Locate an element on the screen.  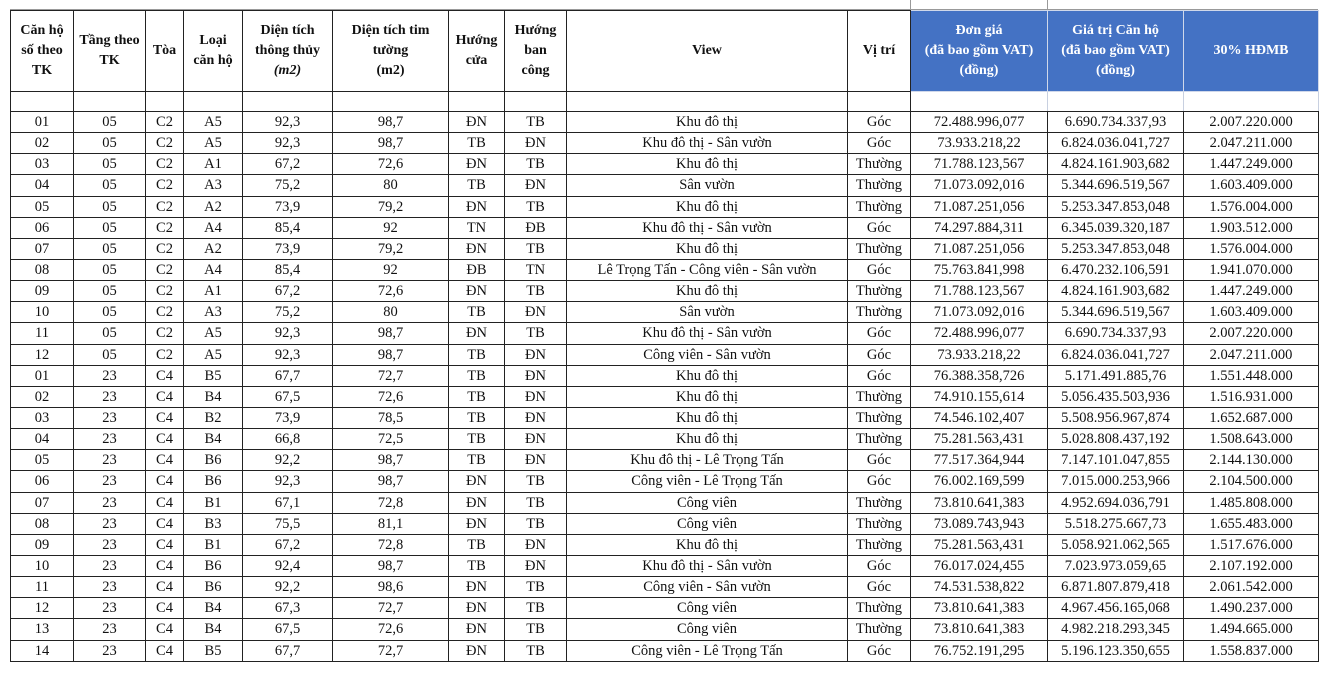
header-line: TK is located at coordinates (42, 70).